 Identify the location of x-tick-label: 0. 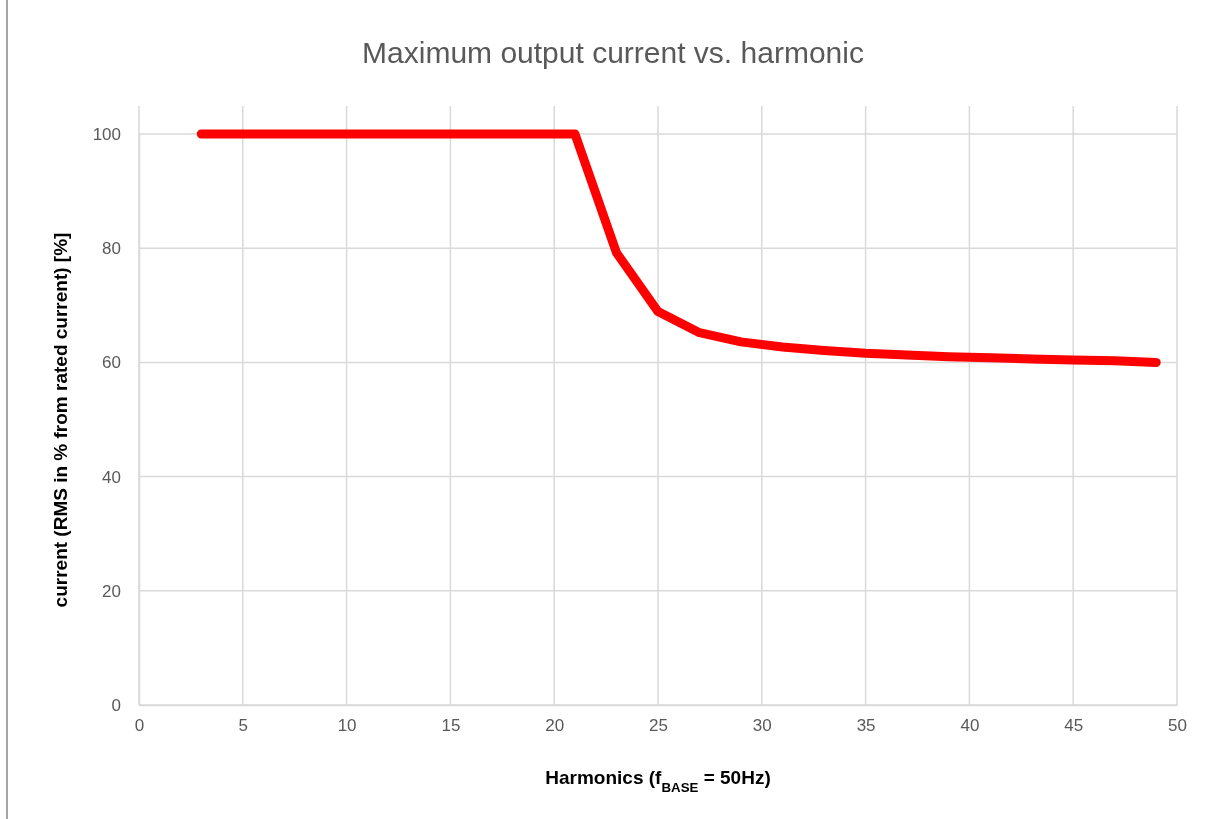
(139, 726).